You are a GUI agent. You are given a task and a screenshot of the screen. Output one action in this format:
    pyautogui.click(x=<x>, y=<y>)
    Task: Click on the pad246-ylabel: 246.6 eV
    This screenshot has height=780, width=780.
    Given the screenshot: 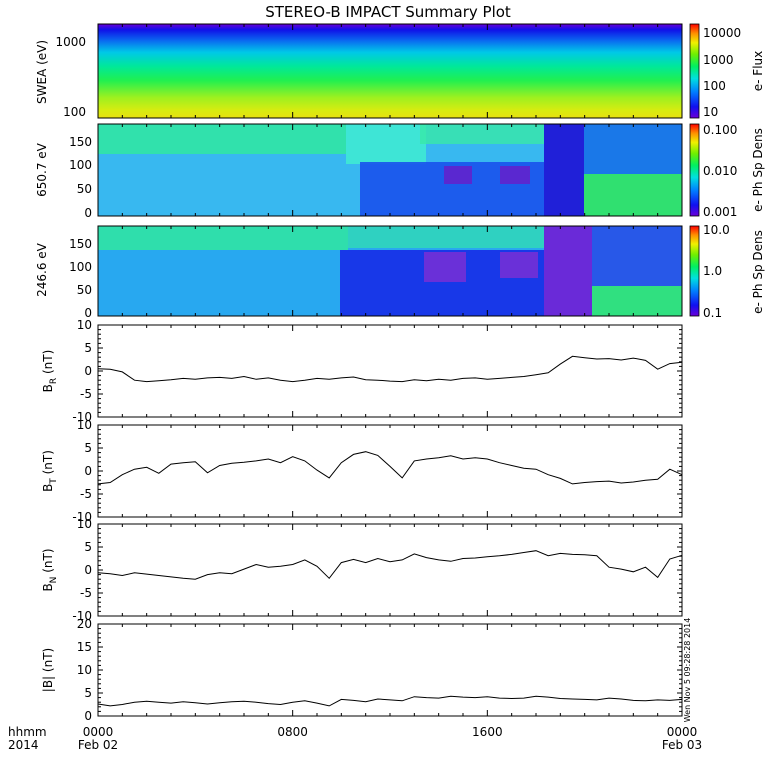 What is the action you would take?
    pyautogui.click(x=42, y=269)
    